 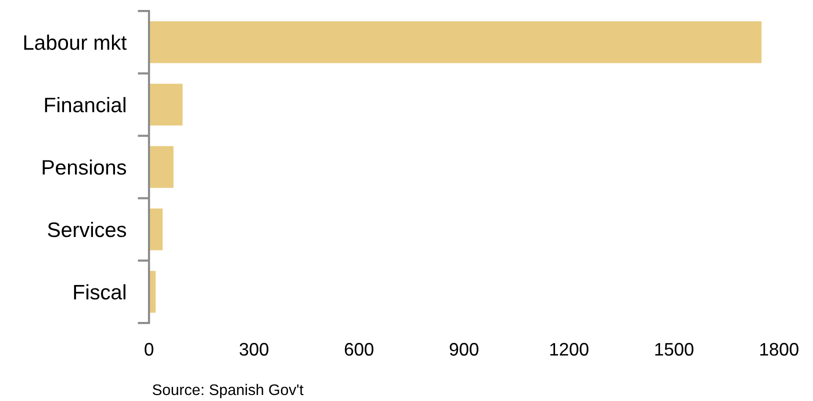 What do you see at coordinates (228, 391) in the screenshot?
I see `source-note: Source: Spanish Gov't` at bounding box center [228, 391].